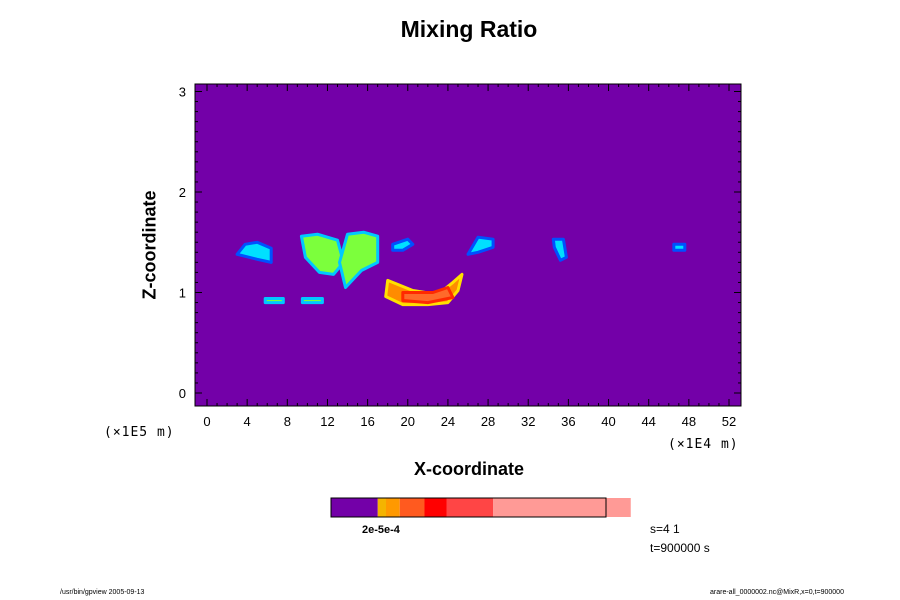 This screenshot has height=600, width=900. Describe the element at coordinates (559, 249) in the screenshot. I see `field-feature-cloud-f` at that location.